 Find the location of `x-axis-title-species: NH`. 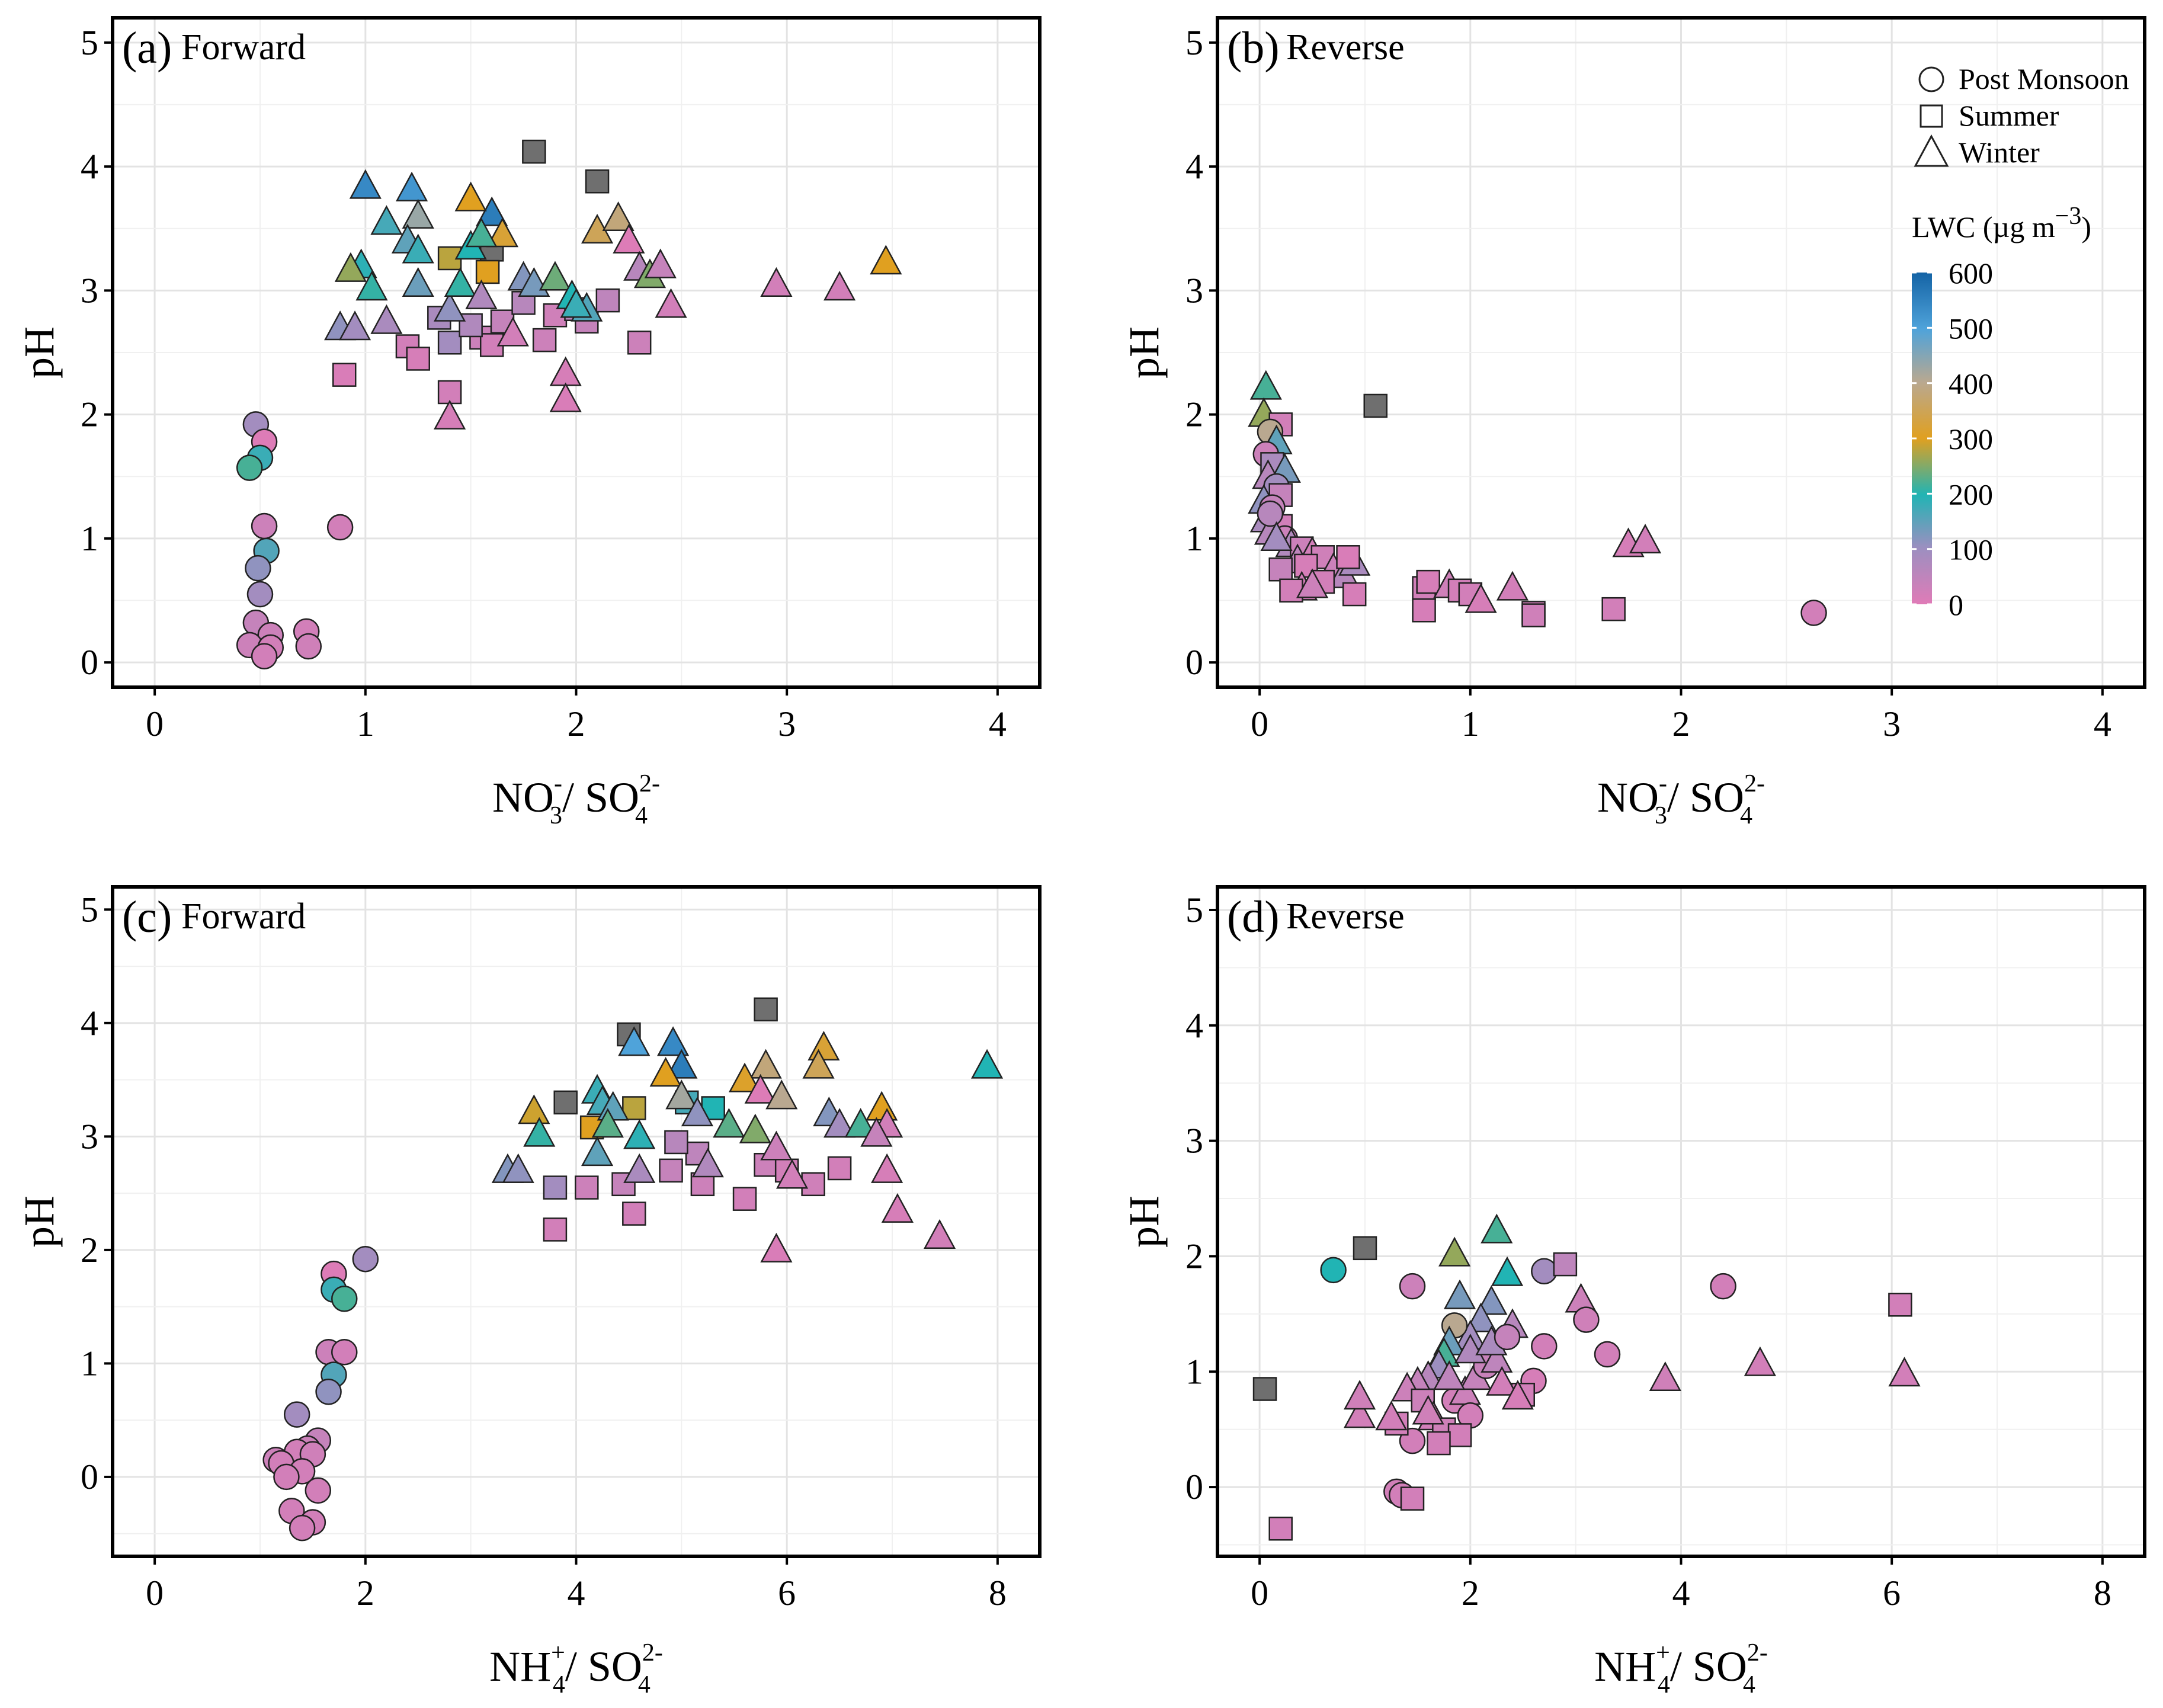

x-axis-title-species: NH is located at coordinates (1625, 1666).